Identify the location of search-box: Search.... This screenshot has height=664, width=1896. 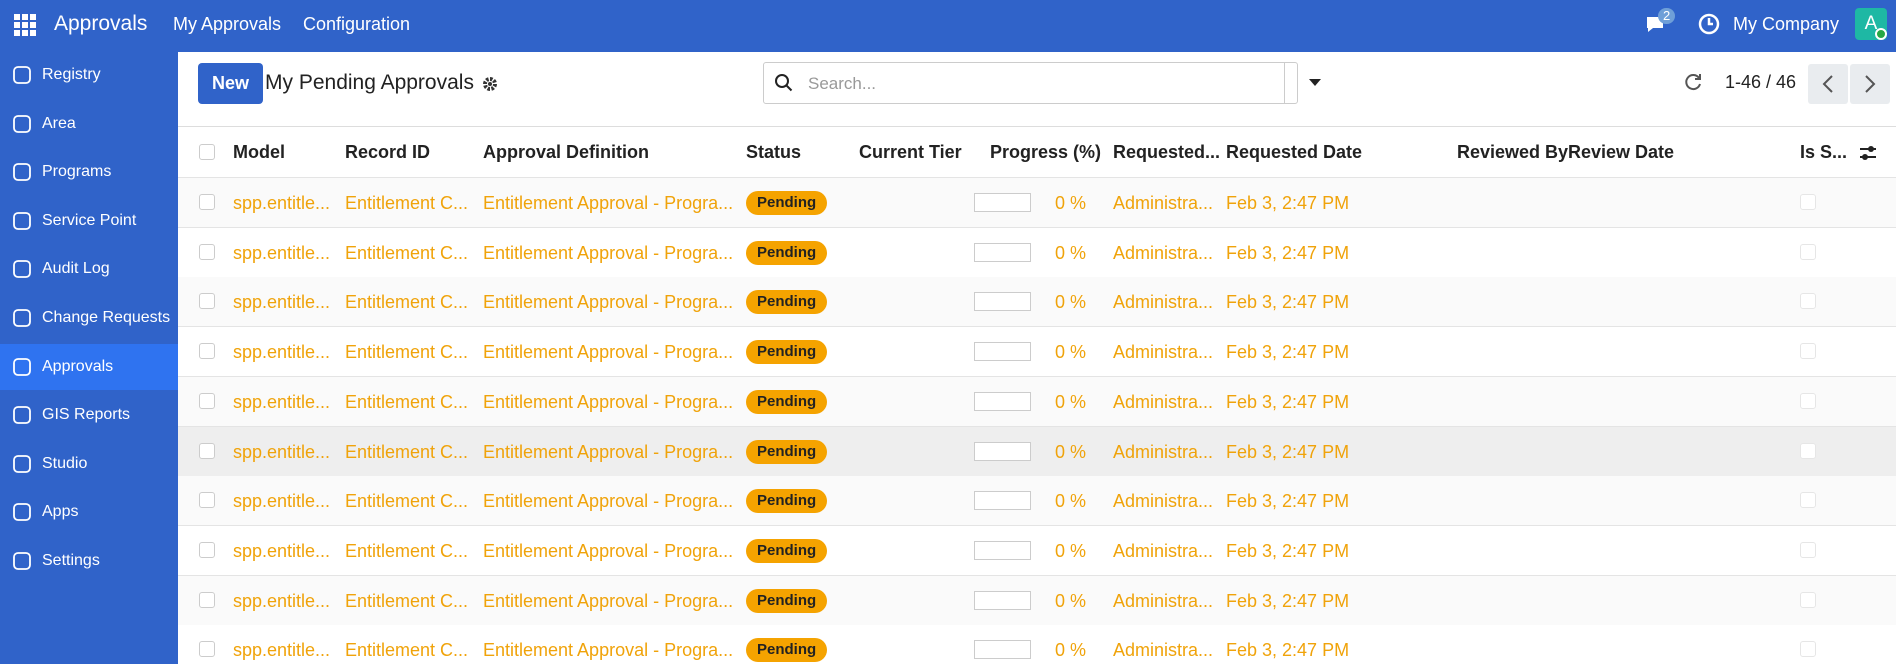
(1042, 83).